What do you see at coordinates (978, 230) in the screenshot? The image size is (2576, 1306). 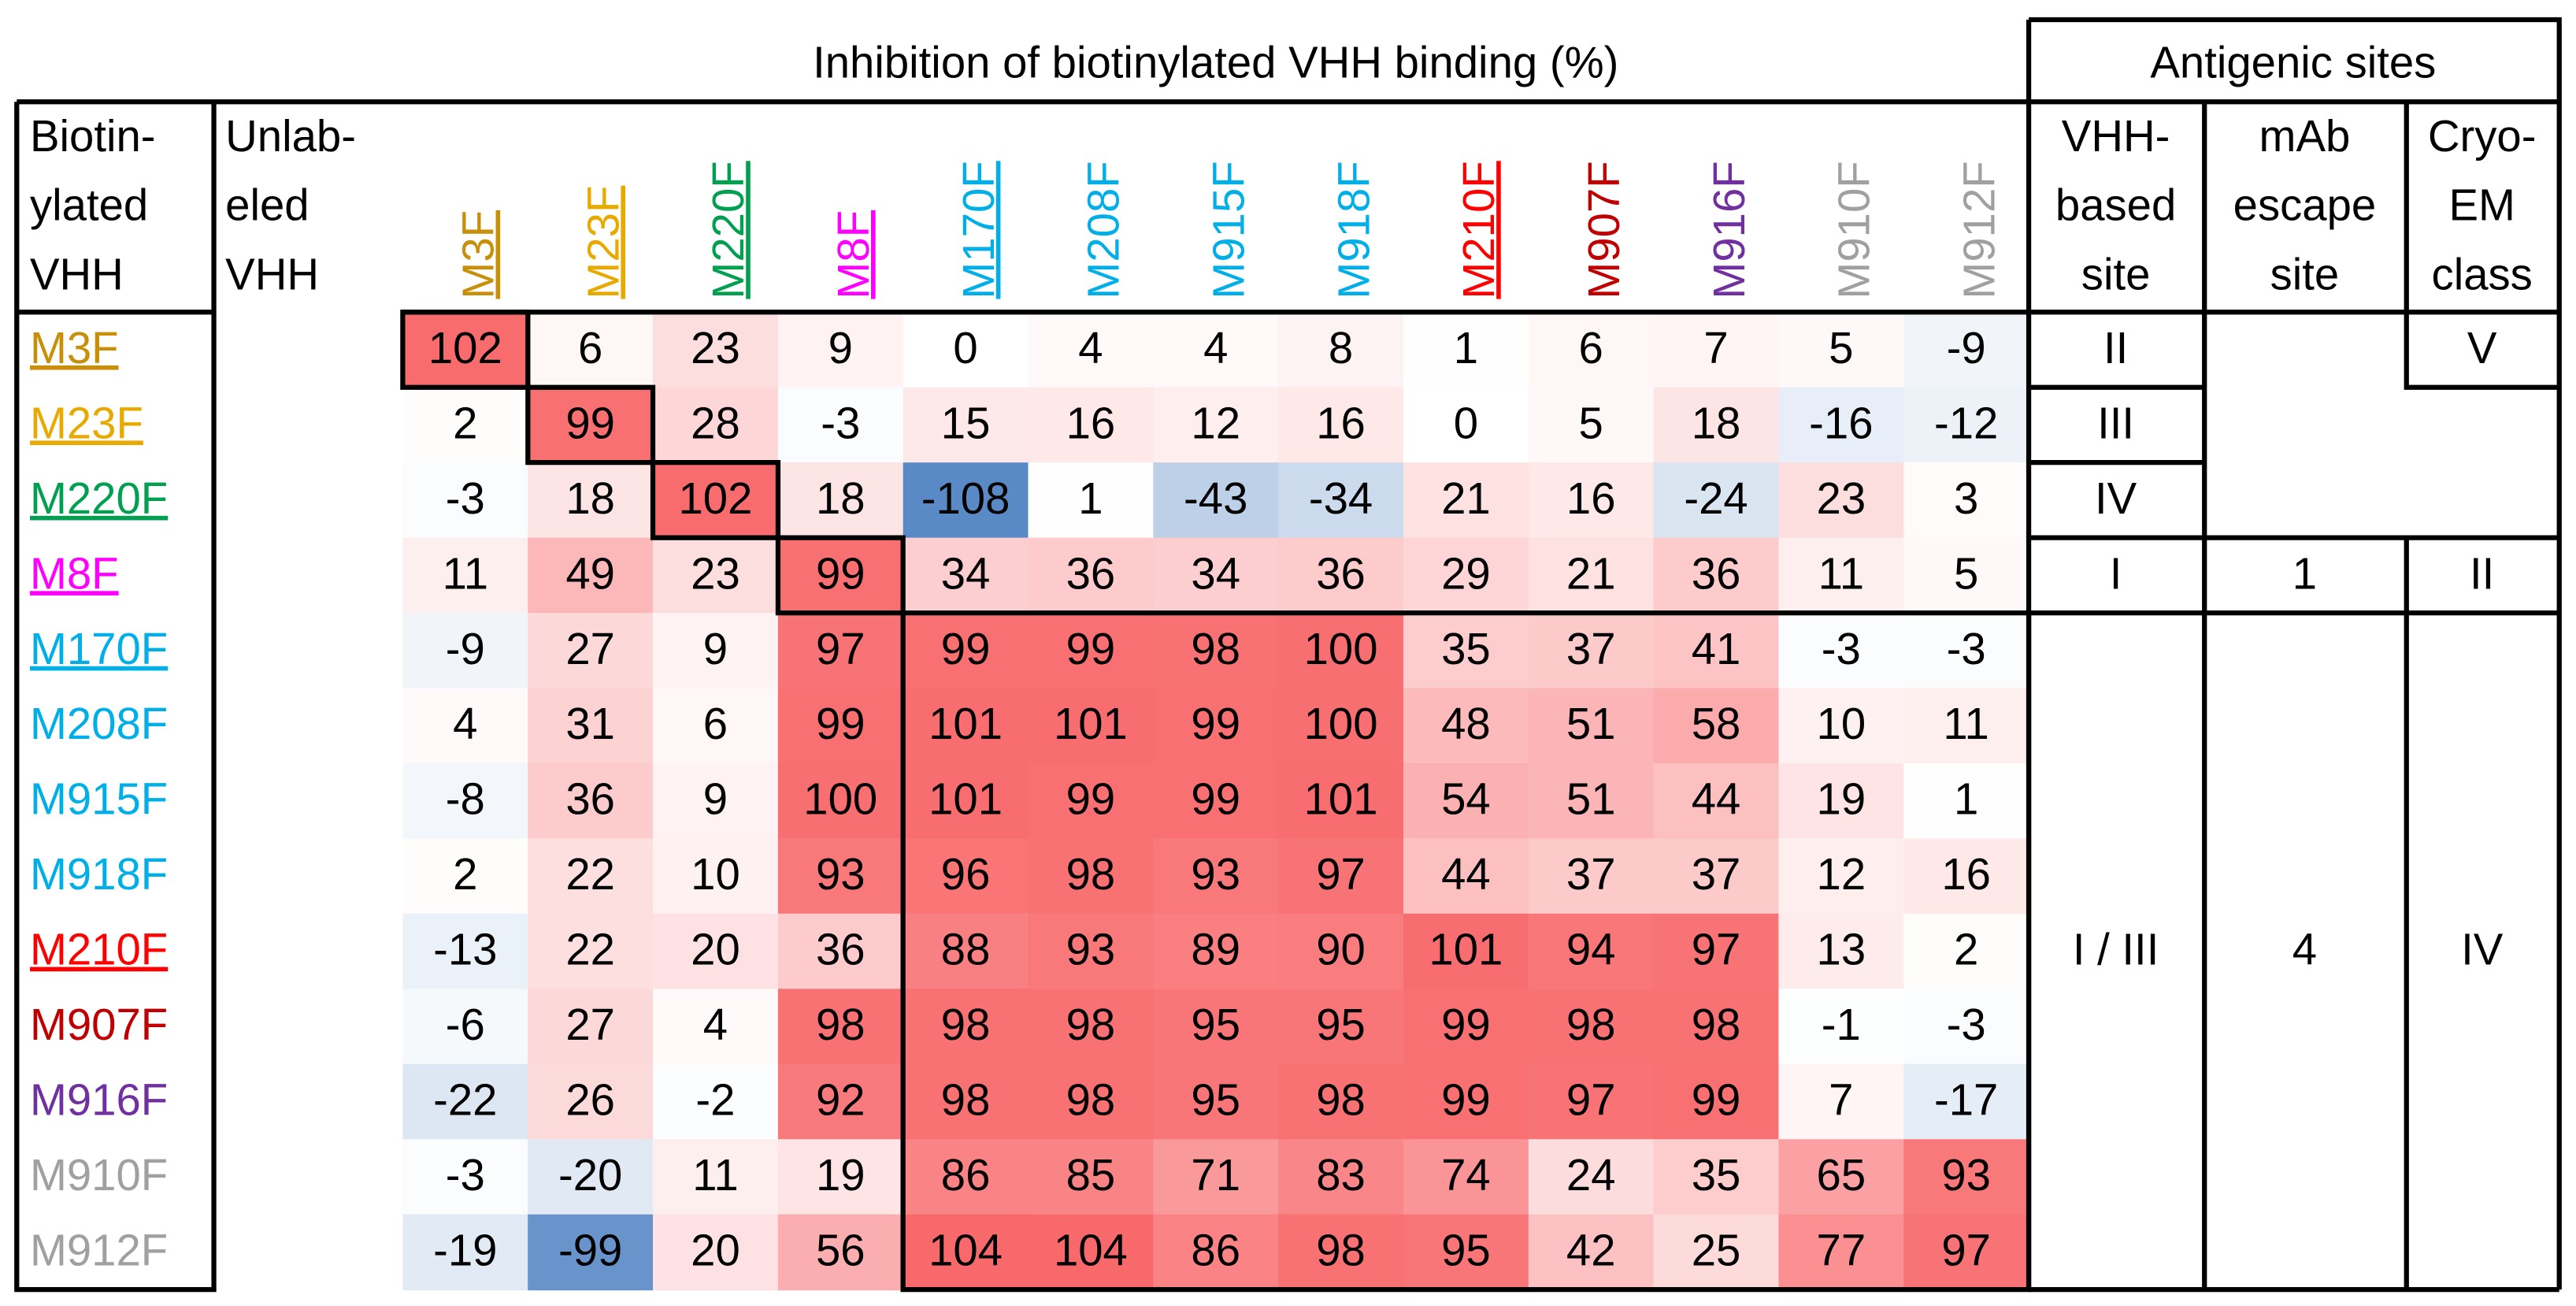 I see `column-label: M170F` at bounding box center [978, 230].